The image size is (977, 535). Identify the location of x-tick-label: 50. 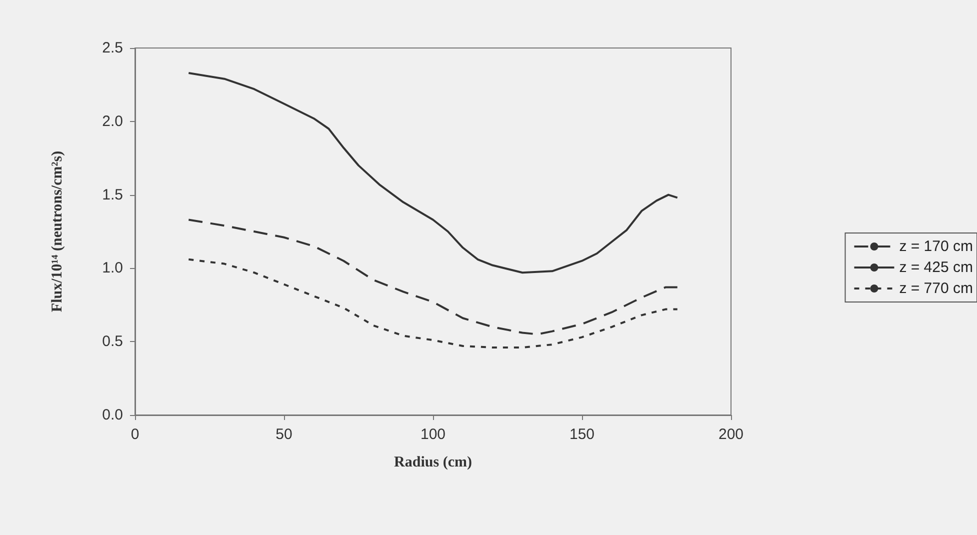
(284, 434).